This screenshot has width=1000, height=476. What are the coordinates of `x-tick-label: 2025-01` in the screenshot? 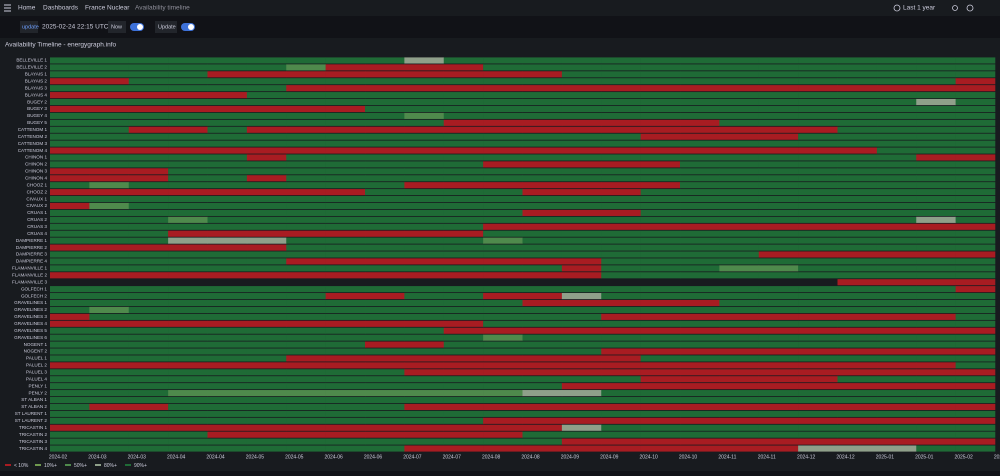 It's located at (885, 457).